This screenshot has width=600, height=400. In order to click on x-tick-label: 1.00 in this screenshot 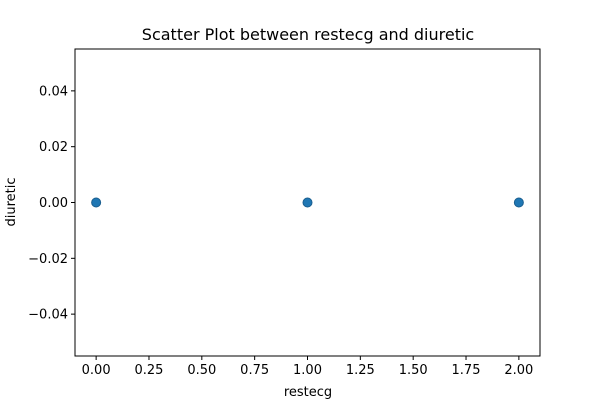, I will do `click(307, 370)`.